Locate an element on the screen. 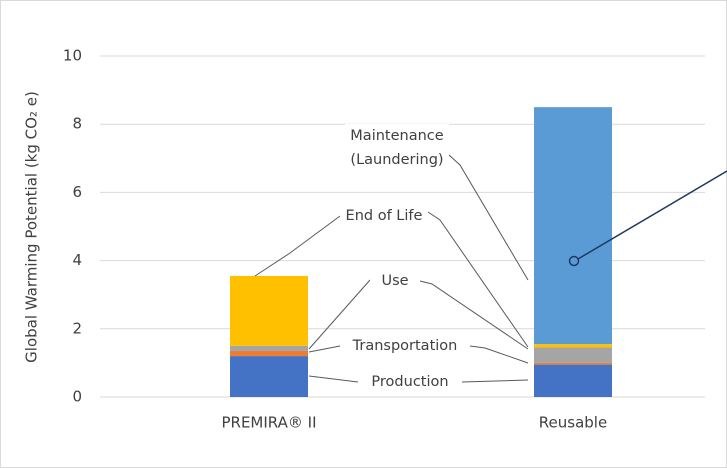  y-tick-label: 4 is located at coordinates (77, 260).